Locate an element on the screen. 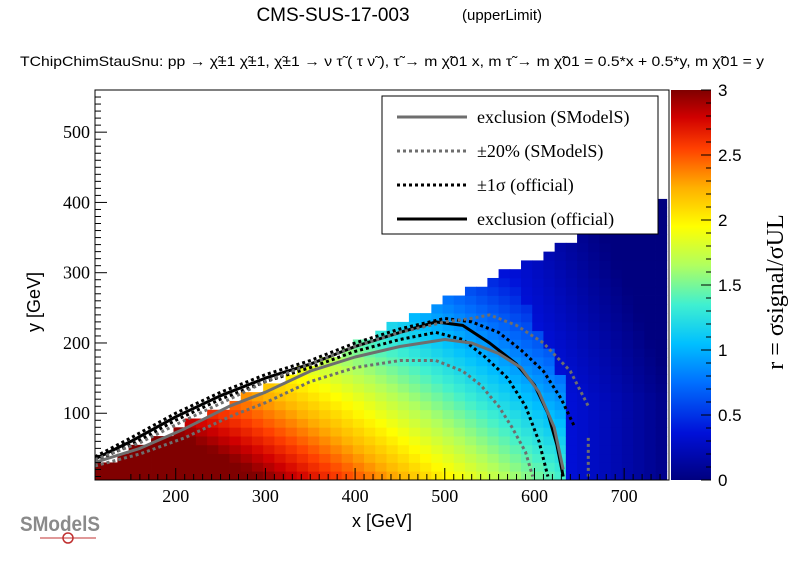 This screenshot has height=572, width=796. colorbar-tick-label: 3 is located at coordinates (722, 90).